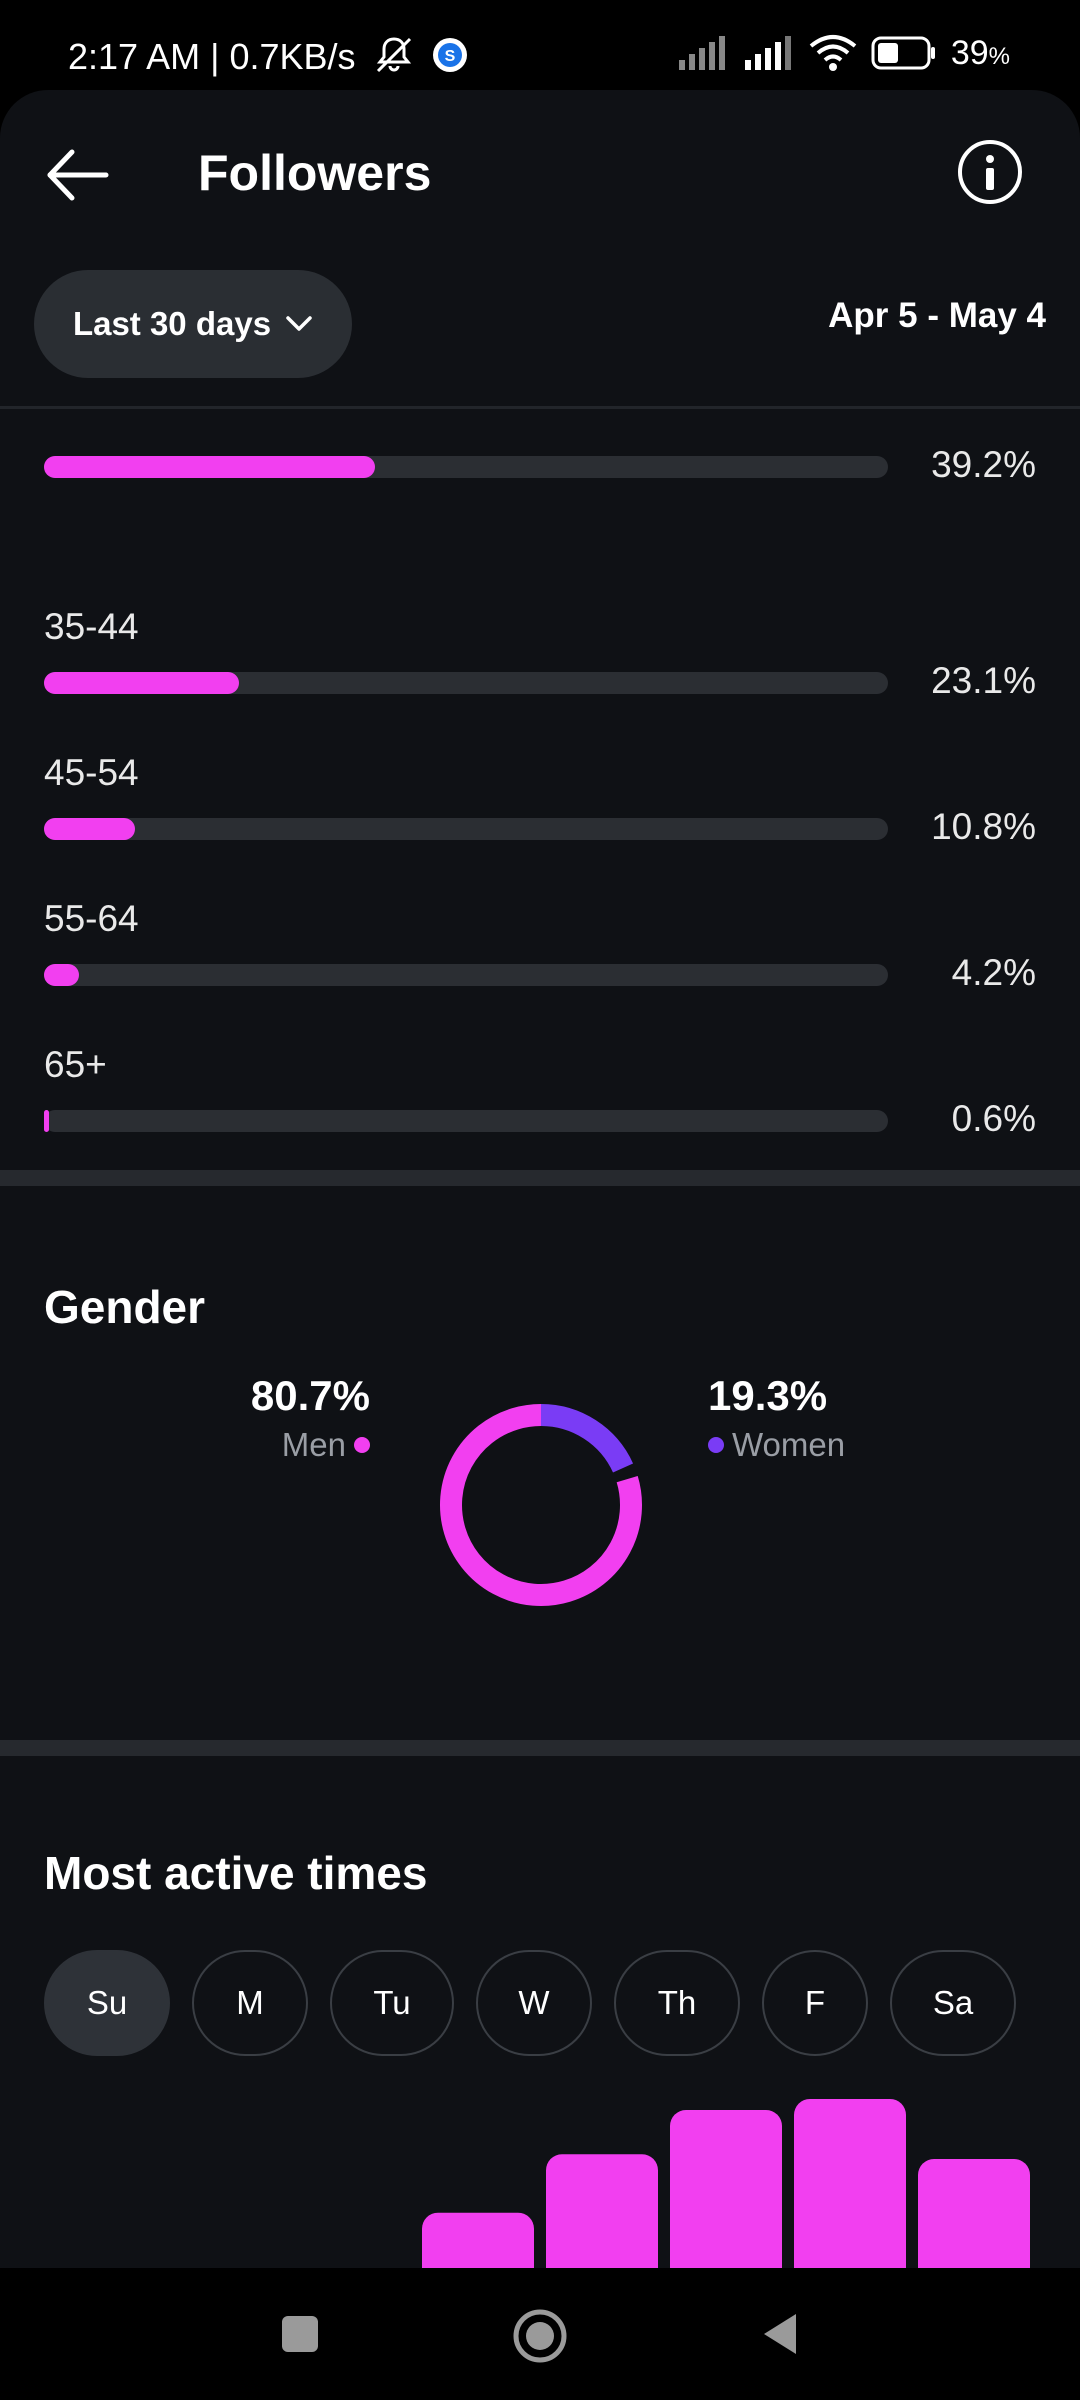  What do you see at coordinates (540, 429) in the screenshot?
I see `age-row: 39.2%` at bounding box center [540, 429].